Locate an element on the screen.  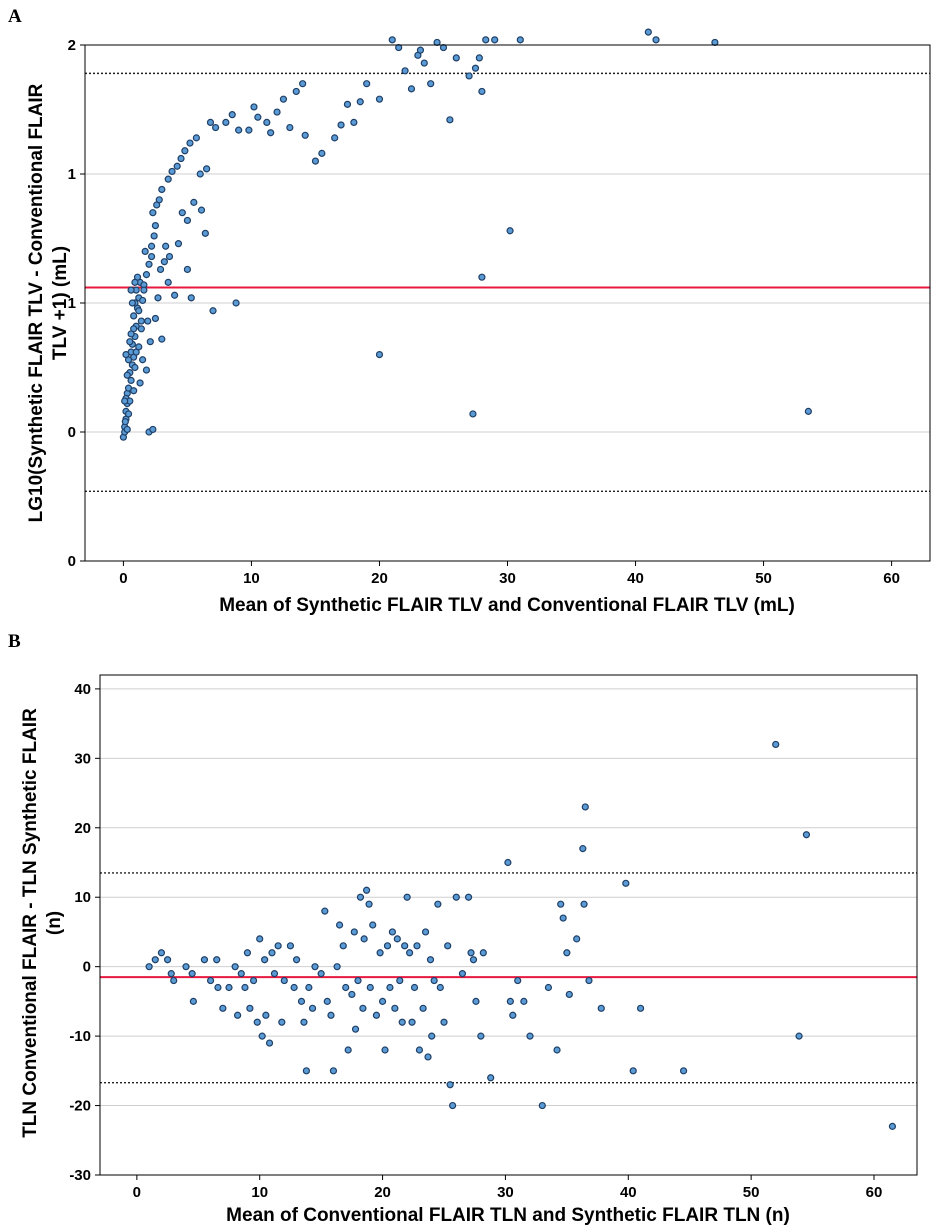
panel-a-x-tick-label: 10 is located at coordinates (251, 578).